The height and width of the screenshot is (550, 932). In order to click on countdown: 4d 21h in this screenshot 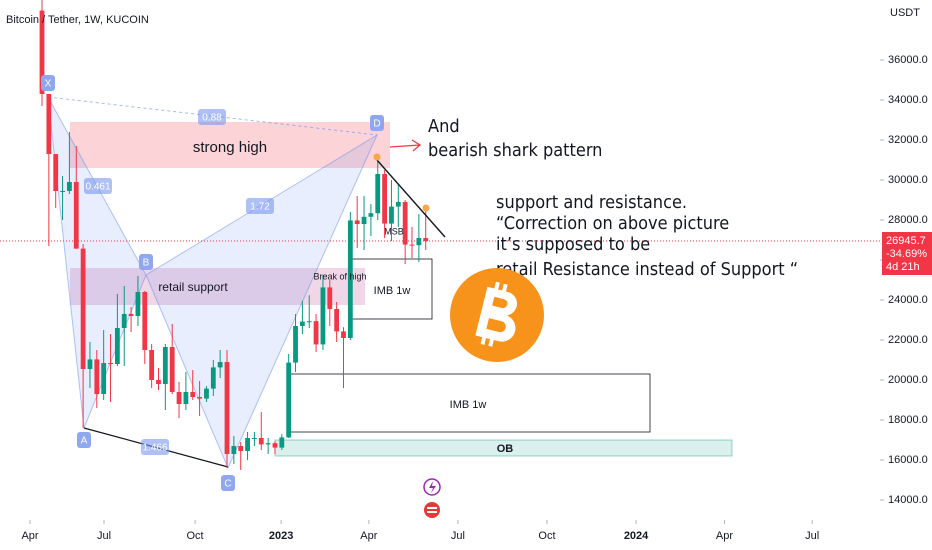, I will do `click(903, 267)`.